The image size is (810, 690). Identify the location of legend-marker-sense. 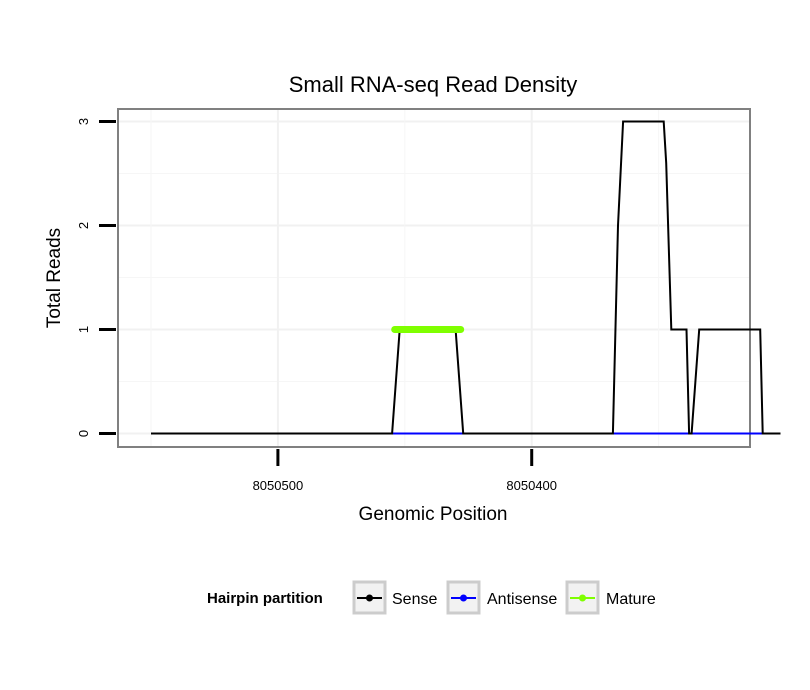
(369, 598).